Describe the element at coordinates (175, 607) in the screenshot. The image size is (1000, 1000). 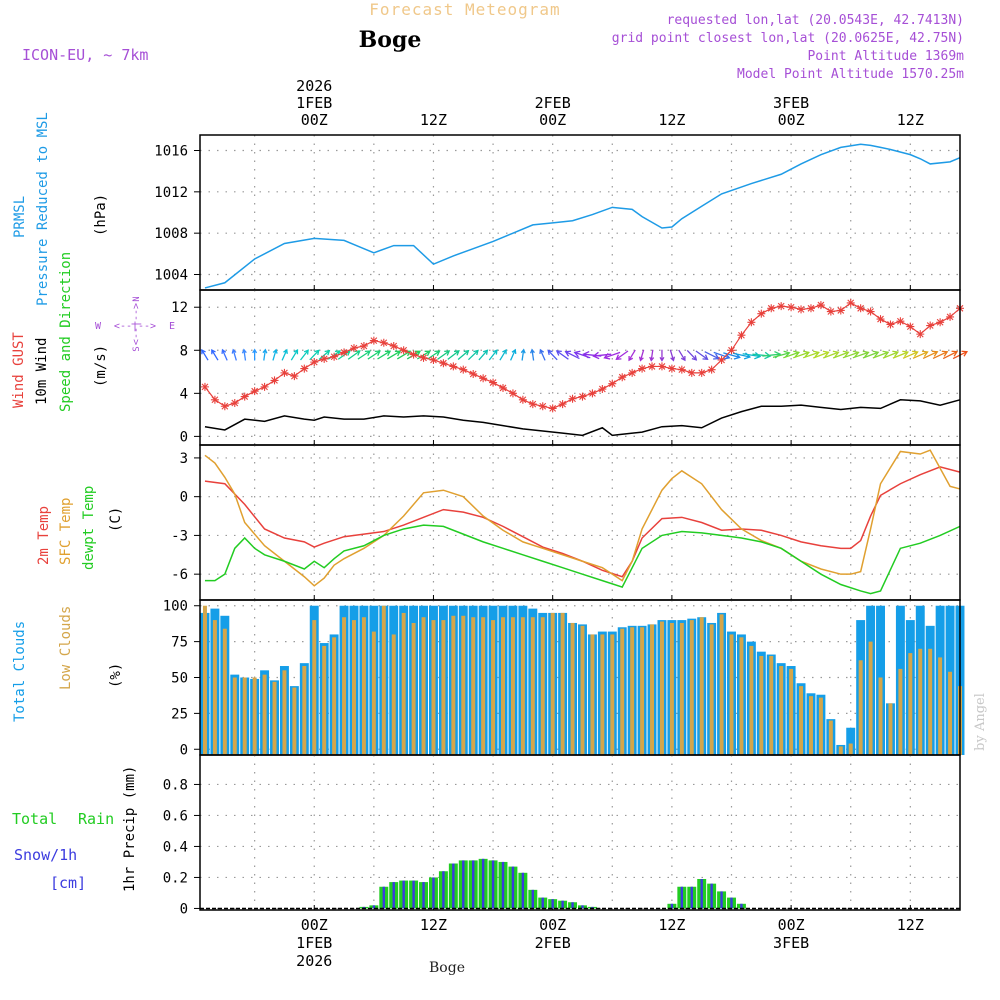
I see `y-tick-label: 100` at that location.